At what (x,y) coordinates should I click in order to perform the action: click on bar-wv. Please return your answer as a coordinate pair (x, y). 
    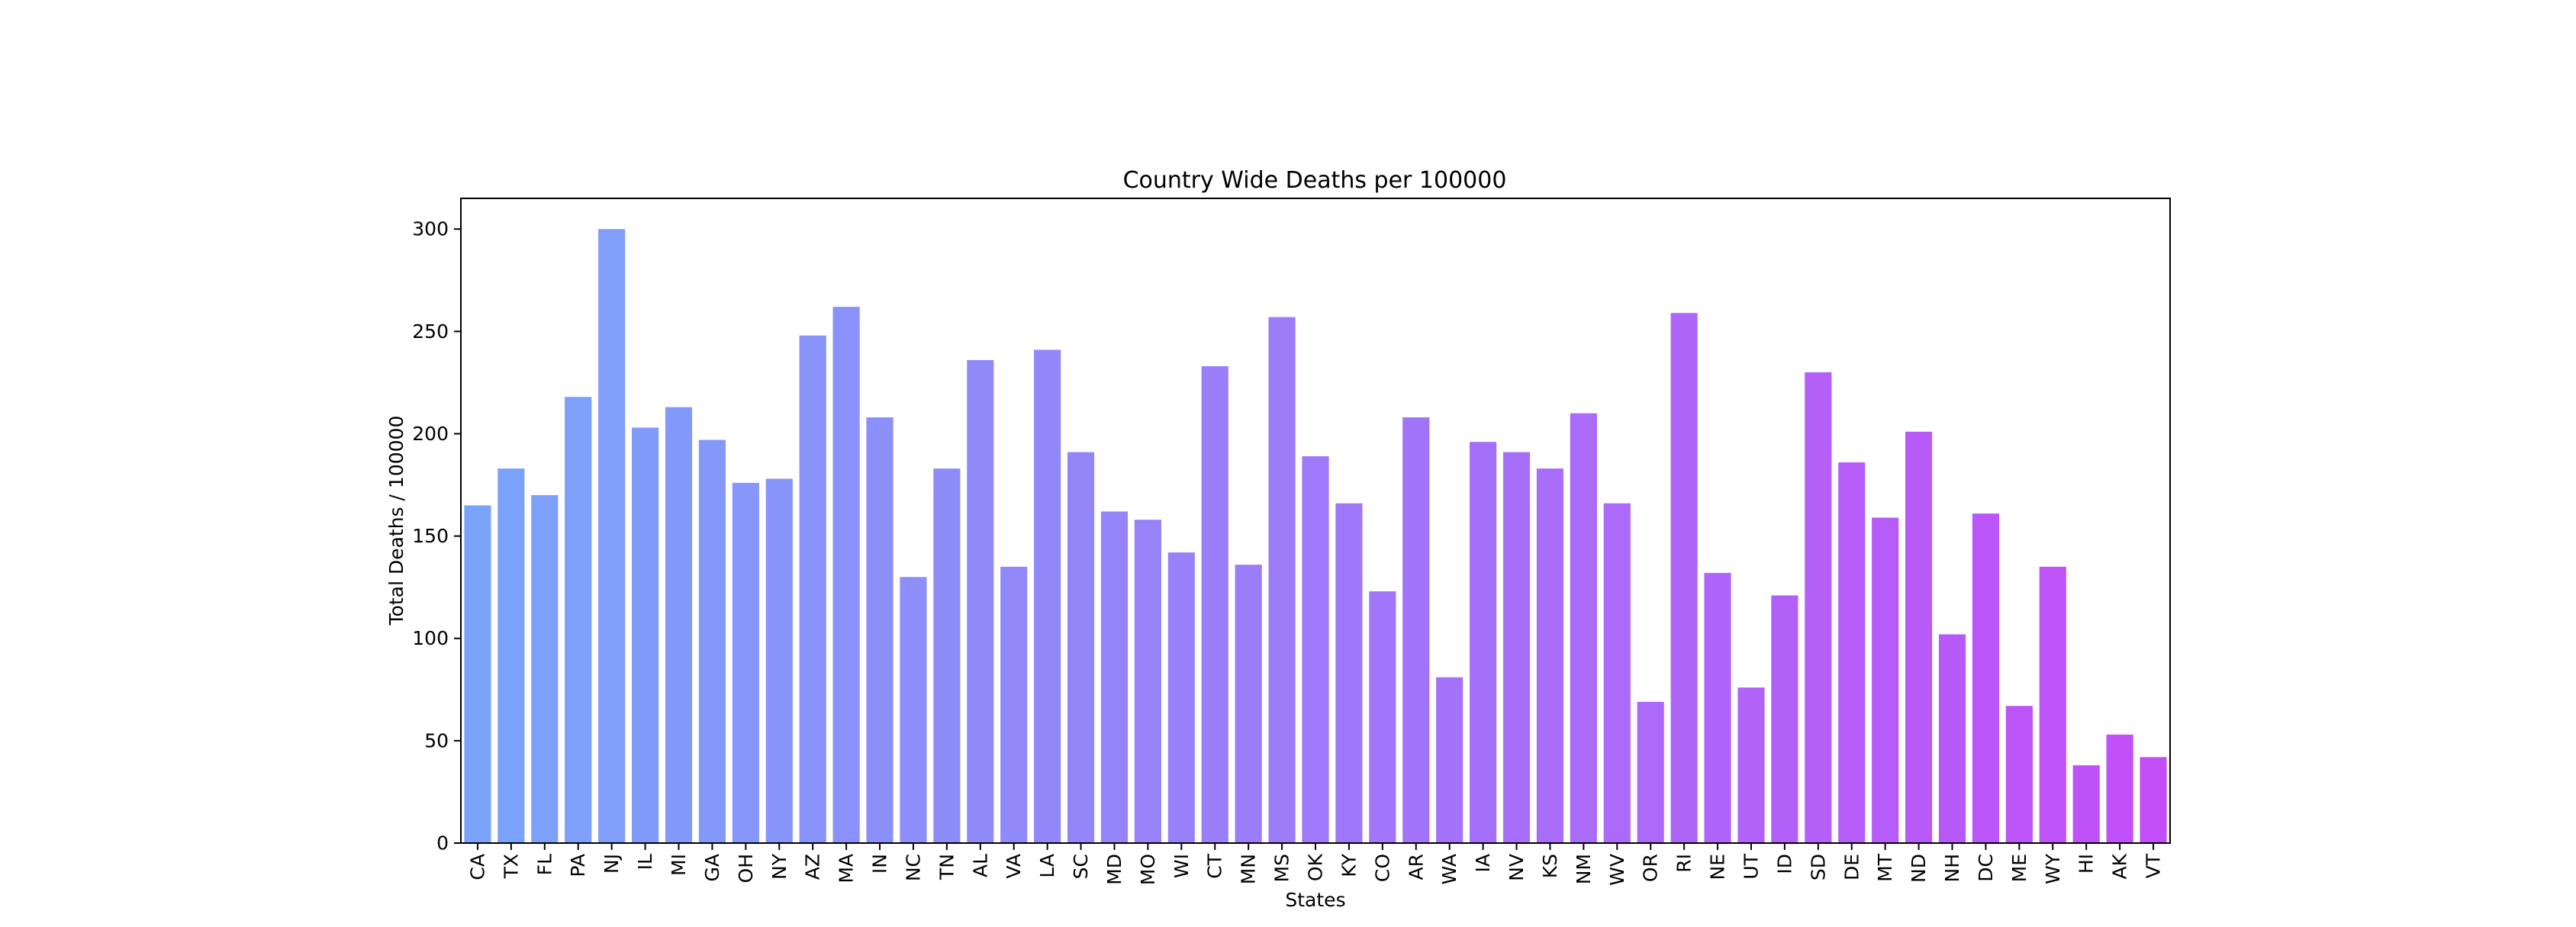
    Looking at the image, I should click on (1617, 673).